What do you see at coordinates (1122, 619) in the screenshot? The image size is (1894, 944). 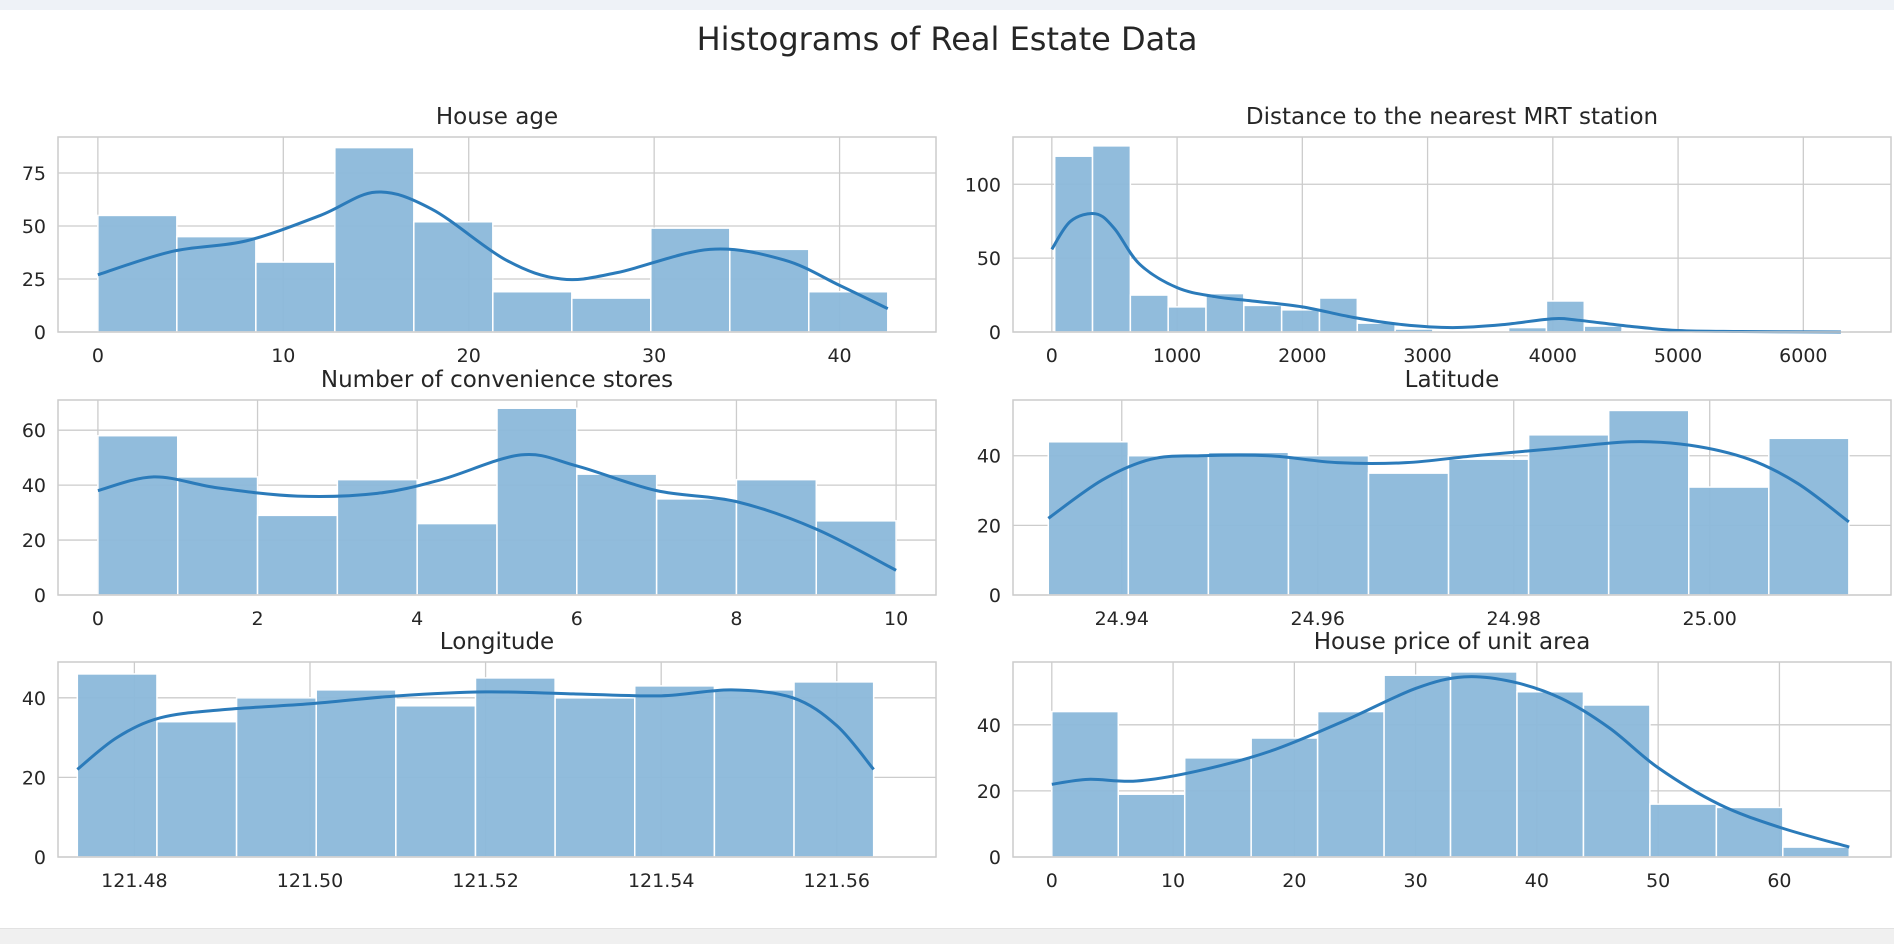 I see `x-tick-label: 24.94` at bounding box center [1122, 619].